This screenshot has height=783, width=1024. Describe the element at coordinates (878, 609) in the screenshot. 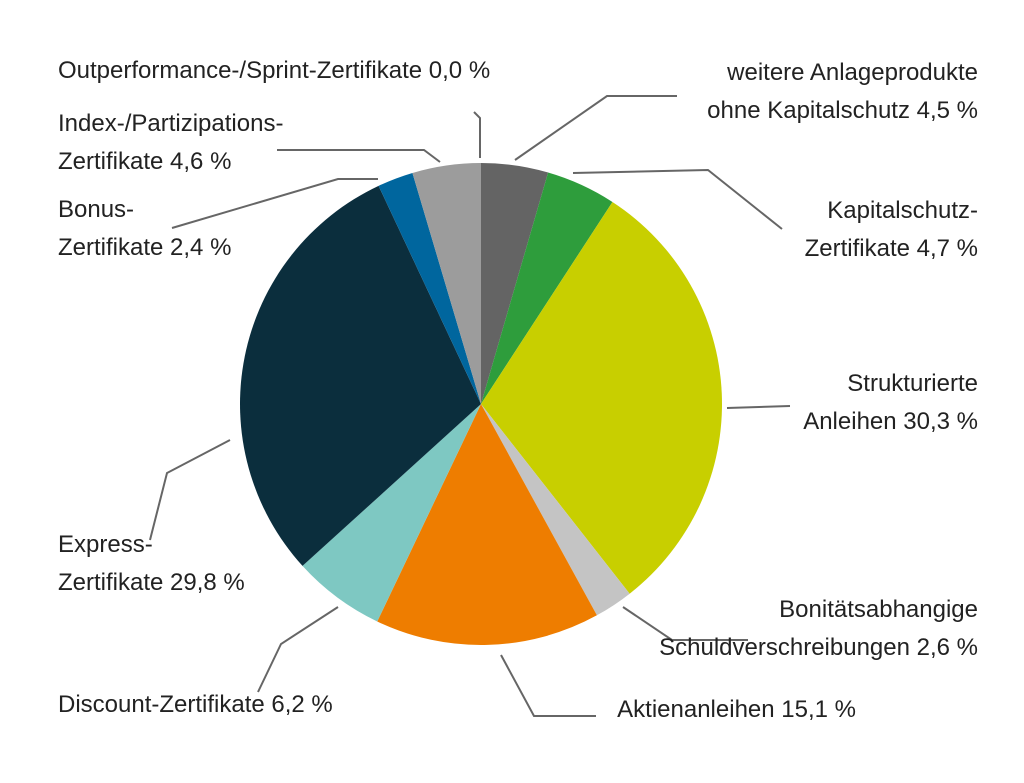

I see `label-line: Bonitätsabhangige` at that location.